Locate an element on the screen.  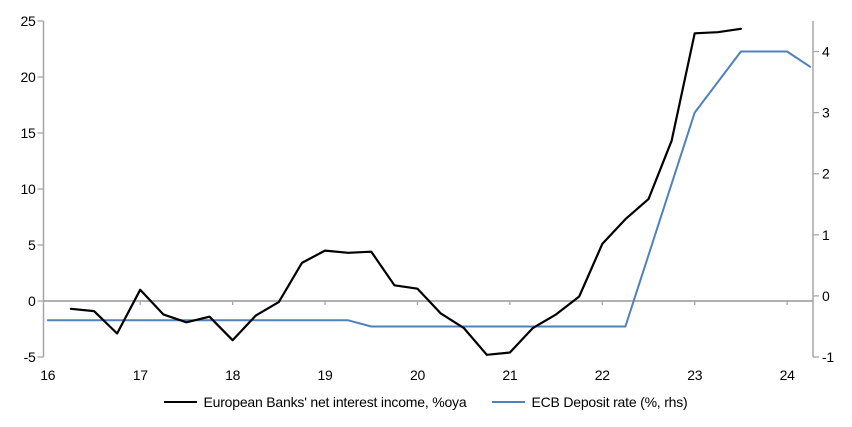
x-axis-tick-label: 20 is located at coordinates (417, 375).